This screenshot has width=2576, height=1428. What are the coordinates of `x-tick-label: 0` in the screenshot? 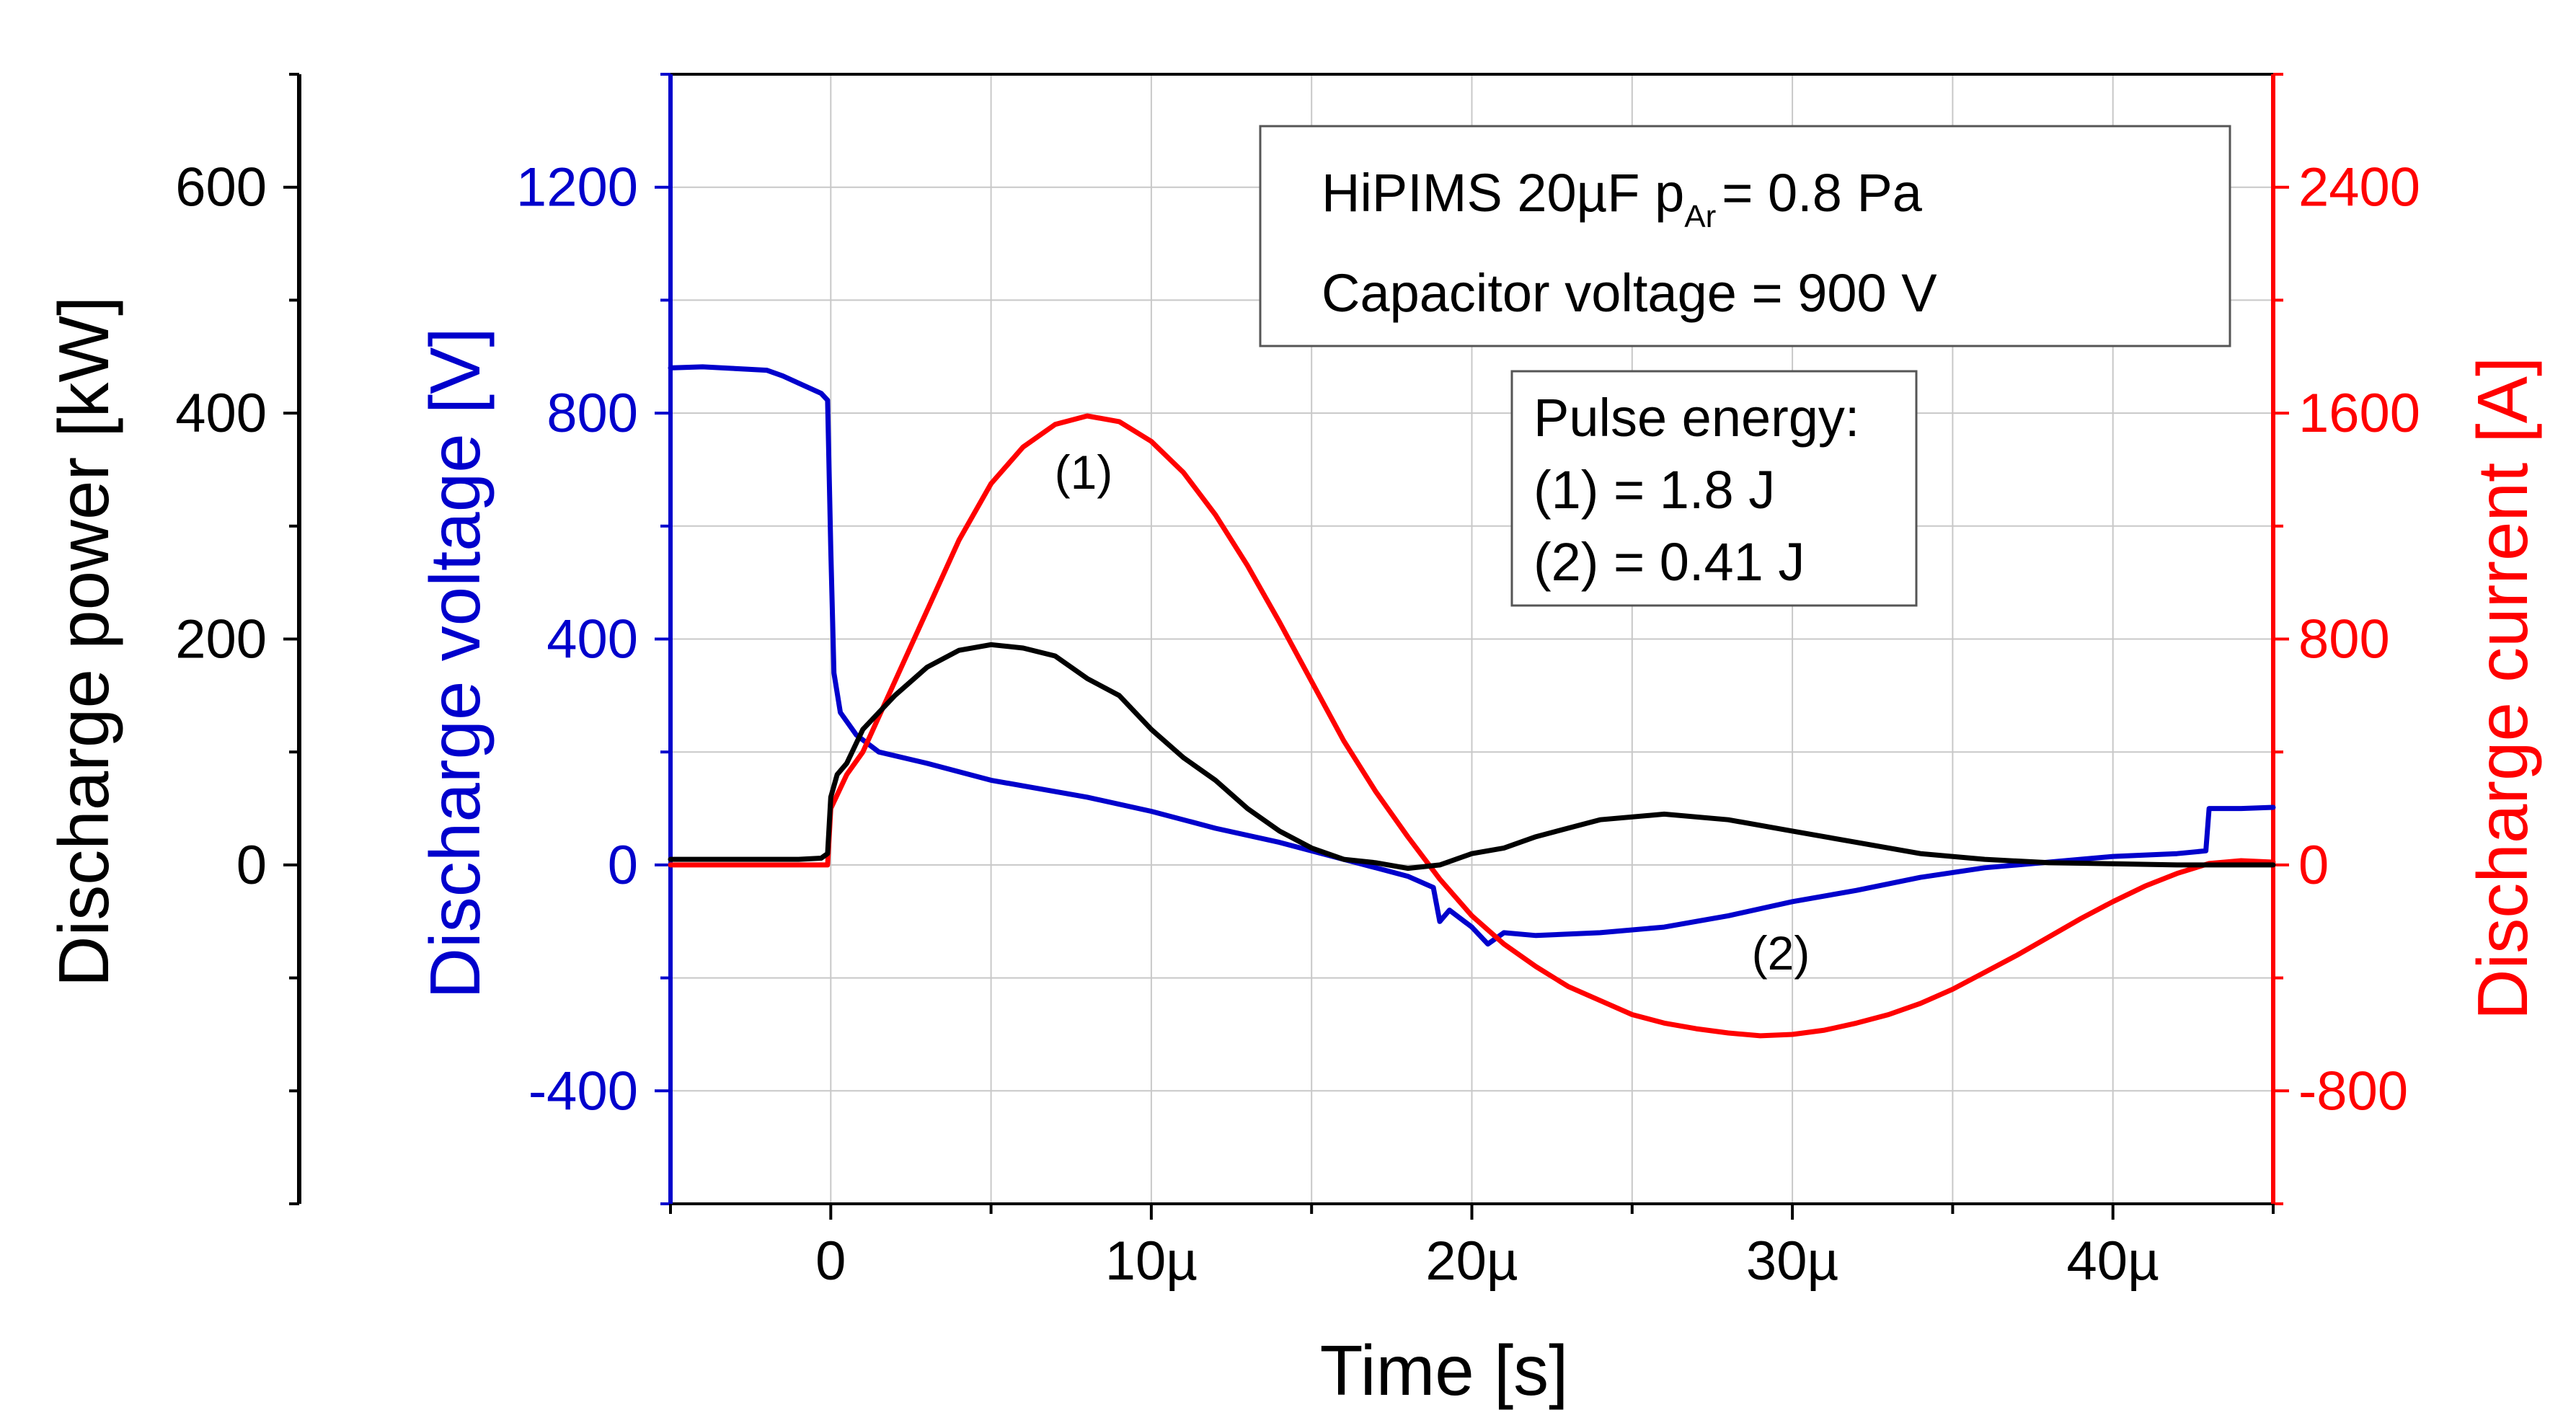 It's located at (830, 1261).